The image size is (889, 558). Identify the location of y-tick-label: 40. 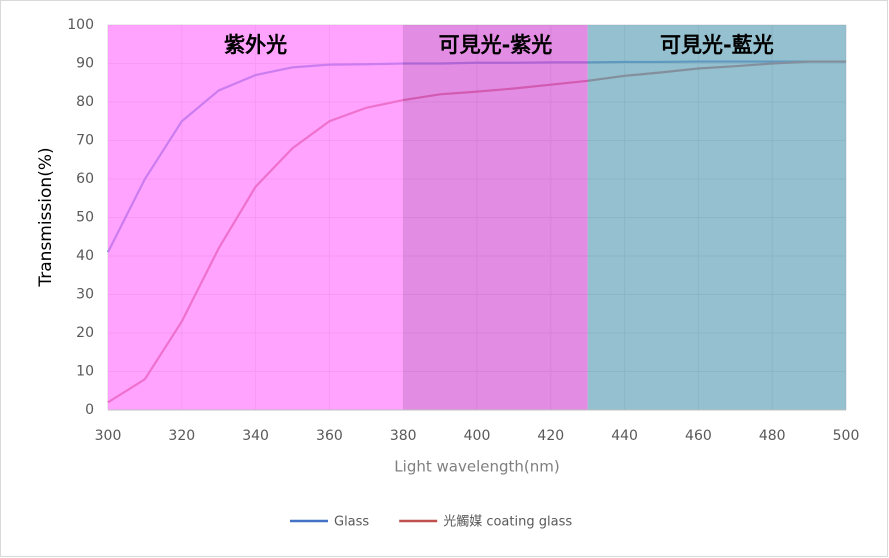
(85, 256).